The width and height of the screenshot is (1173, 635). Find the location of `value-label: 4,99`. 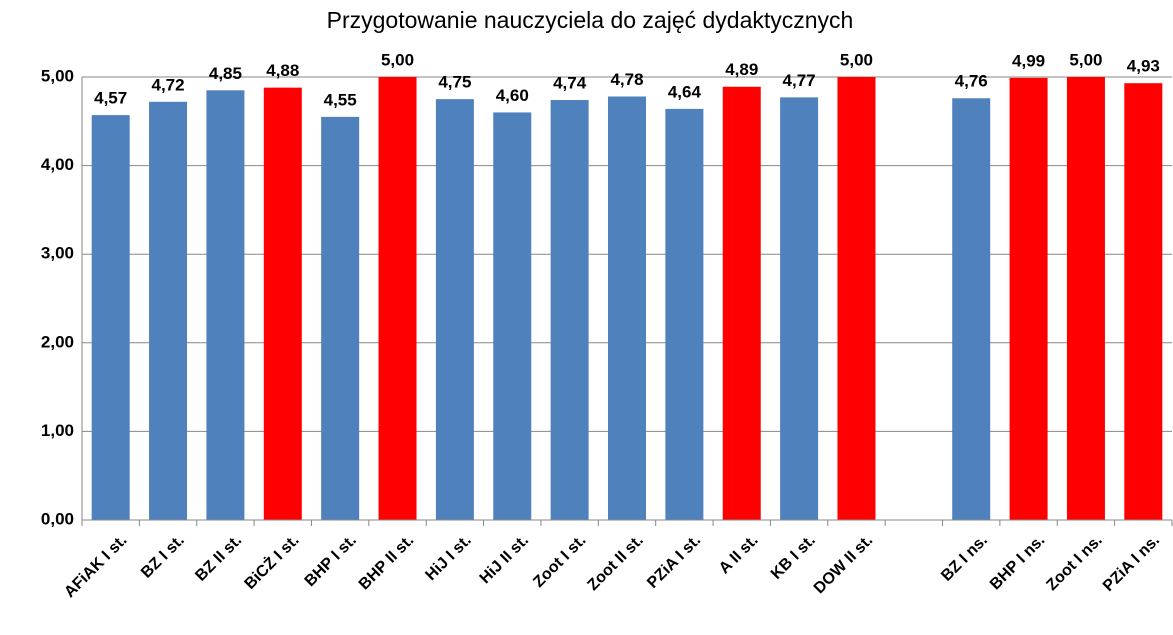

value-label: 4,99 is located at coordinates (1028, 60).